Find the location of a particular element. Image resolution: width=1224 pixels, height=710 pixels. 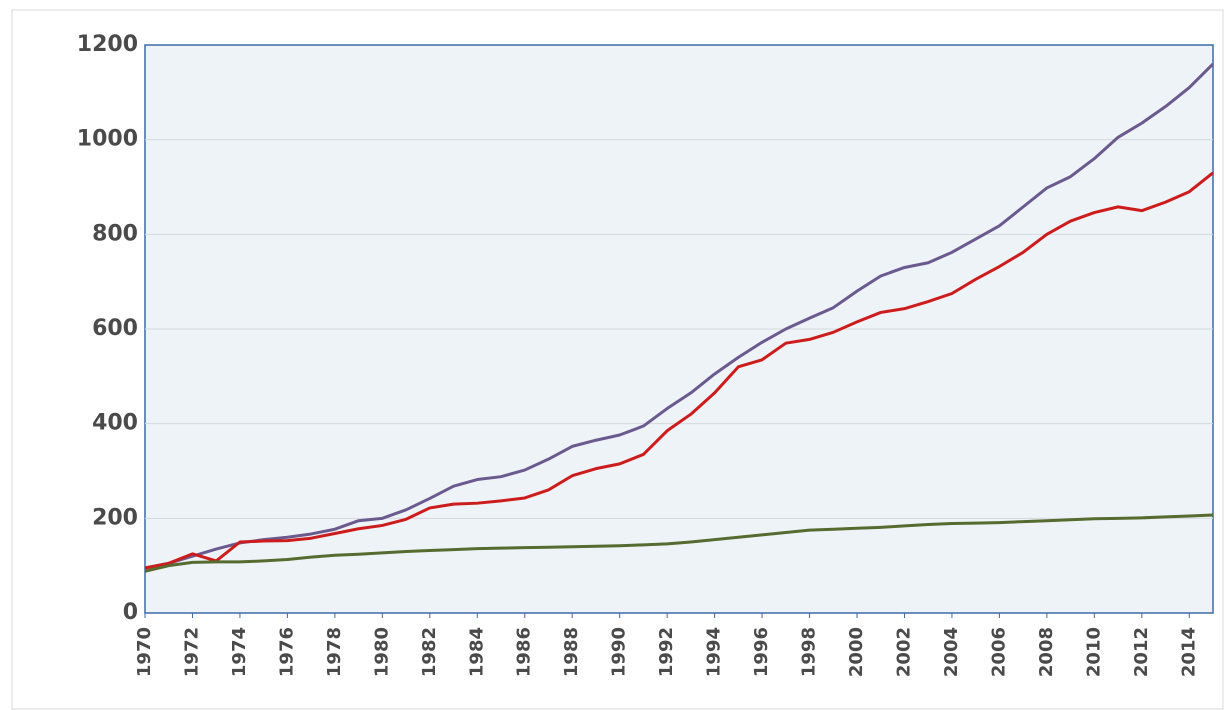

x-tick-label: 2014 is located at coordinates (1188, 652).